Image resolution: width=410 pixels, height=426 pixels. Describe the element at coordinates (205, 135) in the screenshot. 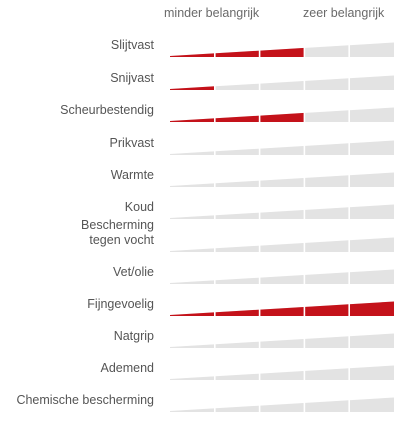

I see `property-row-prikvast: Prikvast` at that location.